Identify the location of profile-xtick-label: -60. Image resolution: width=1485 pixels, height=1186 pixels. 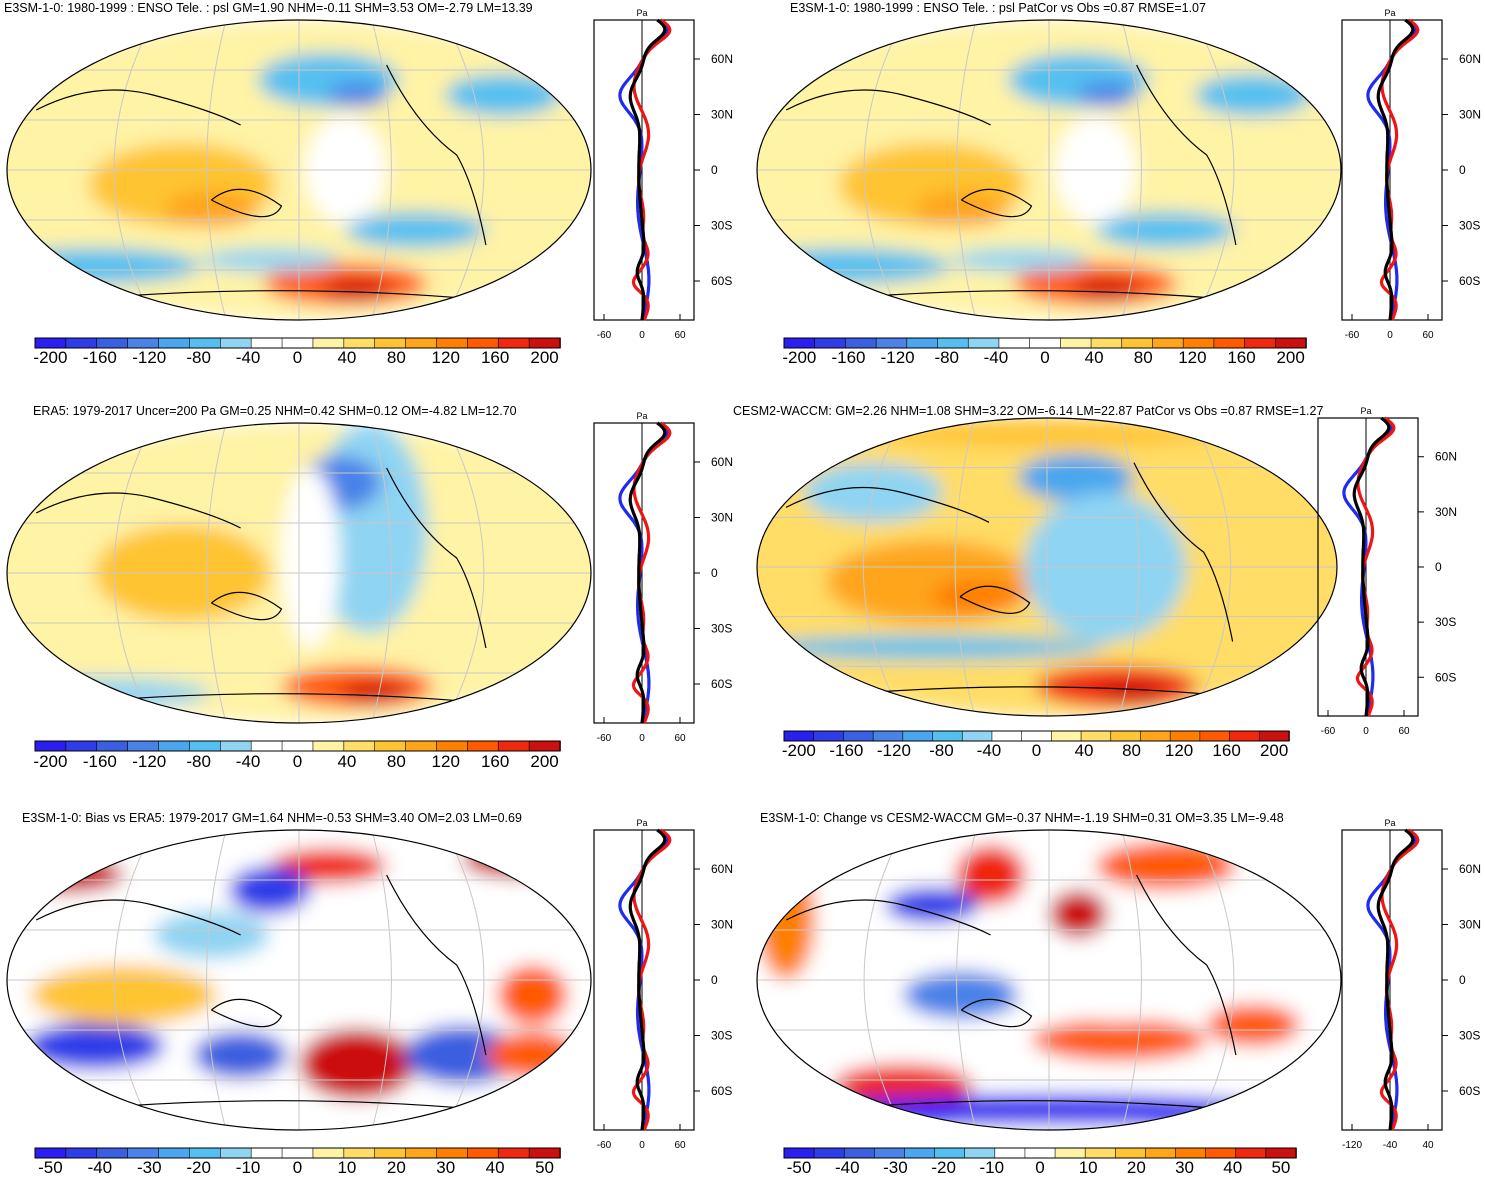
(604, 738).